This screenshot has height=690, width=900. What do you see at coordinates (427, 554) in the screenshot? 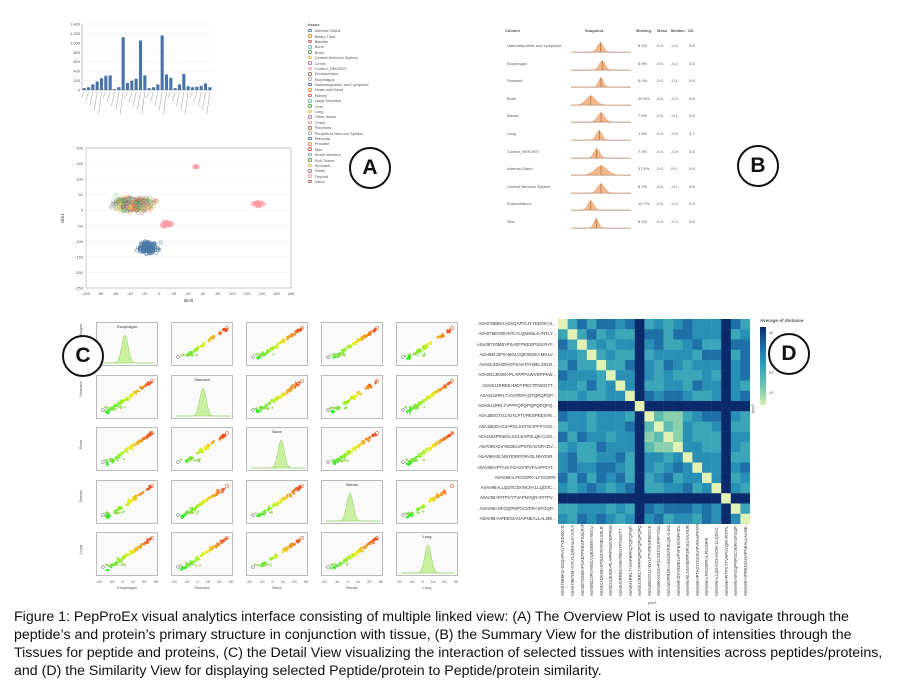
I see `detail-histogram-cell: Lung` at bounding box center [427, 554].